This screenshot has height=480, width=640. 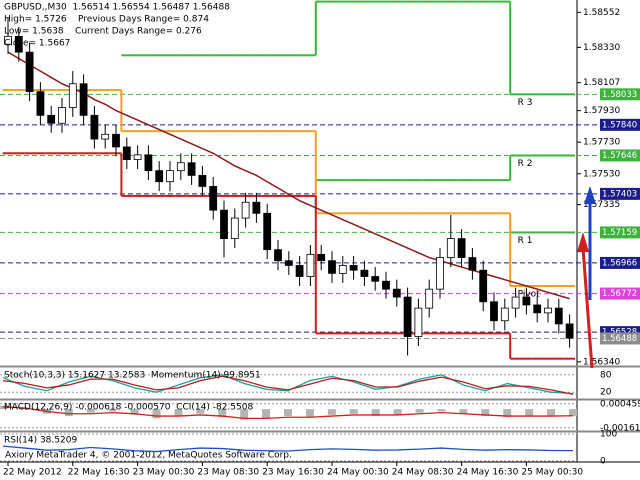 What do you see at coordinates (525, 164) in the screenshot?
I see `pivot-label: R 2` at bounding box center [525, 164].